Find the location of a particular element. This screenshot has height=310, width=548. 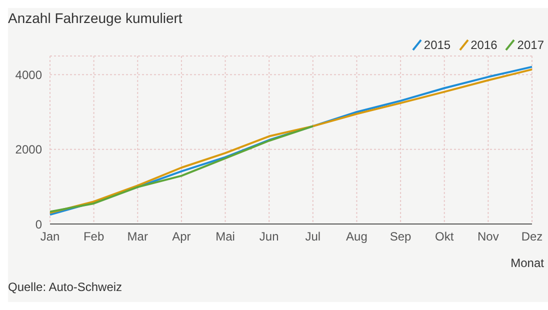

x-tick-label: Mai is located at coordinates (225, 237).